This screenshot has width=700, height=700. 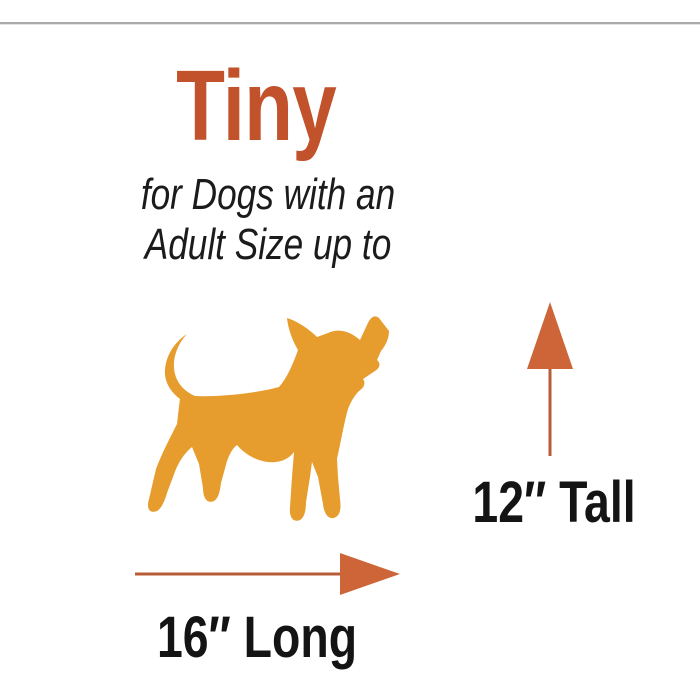 What do you see at coordinates (268, 194) in the screenshot?
I see `subtitle-line-1: for Dogs with an` at bounding box center [268, 194].